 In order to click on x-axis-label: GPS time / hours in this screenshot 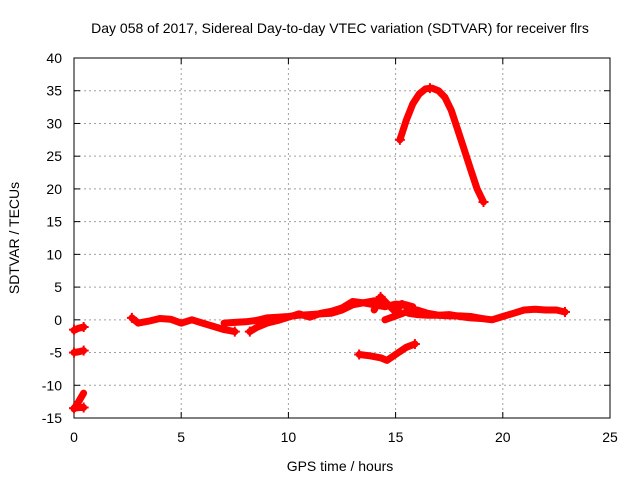, I will do `click(340, 466)`.